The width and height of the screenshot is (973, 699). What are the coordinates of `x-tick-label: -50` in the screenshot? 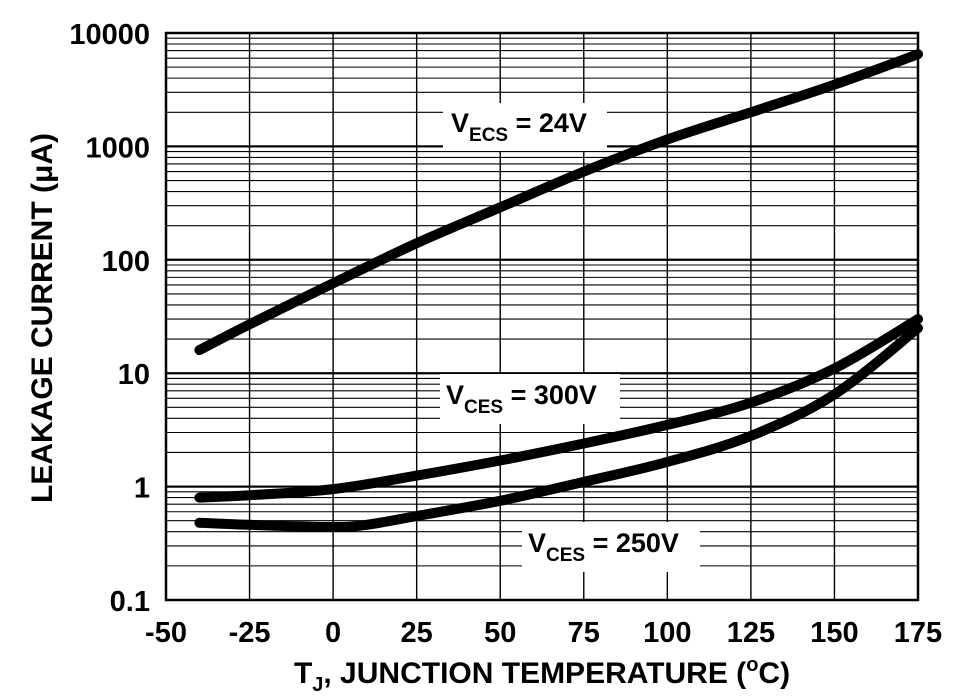 It's located at (166, 633).